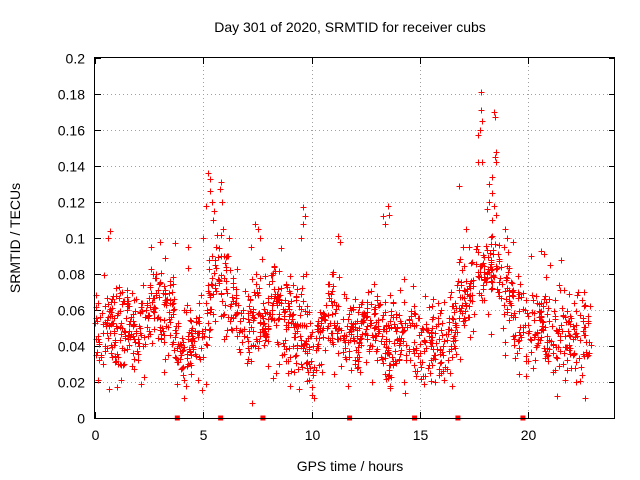  What do you see at coordinates (421, 435) in the screenshot?
I see `x-tick-label: 15` at bounding box center [421, 435].